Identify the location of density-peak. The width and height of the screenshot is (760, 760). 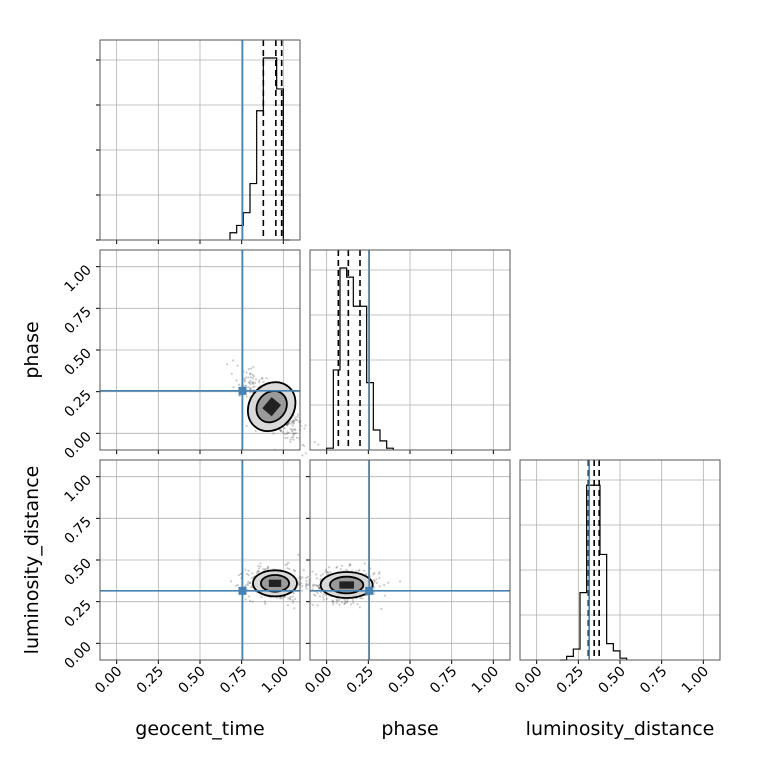
(272, 407).